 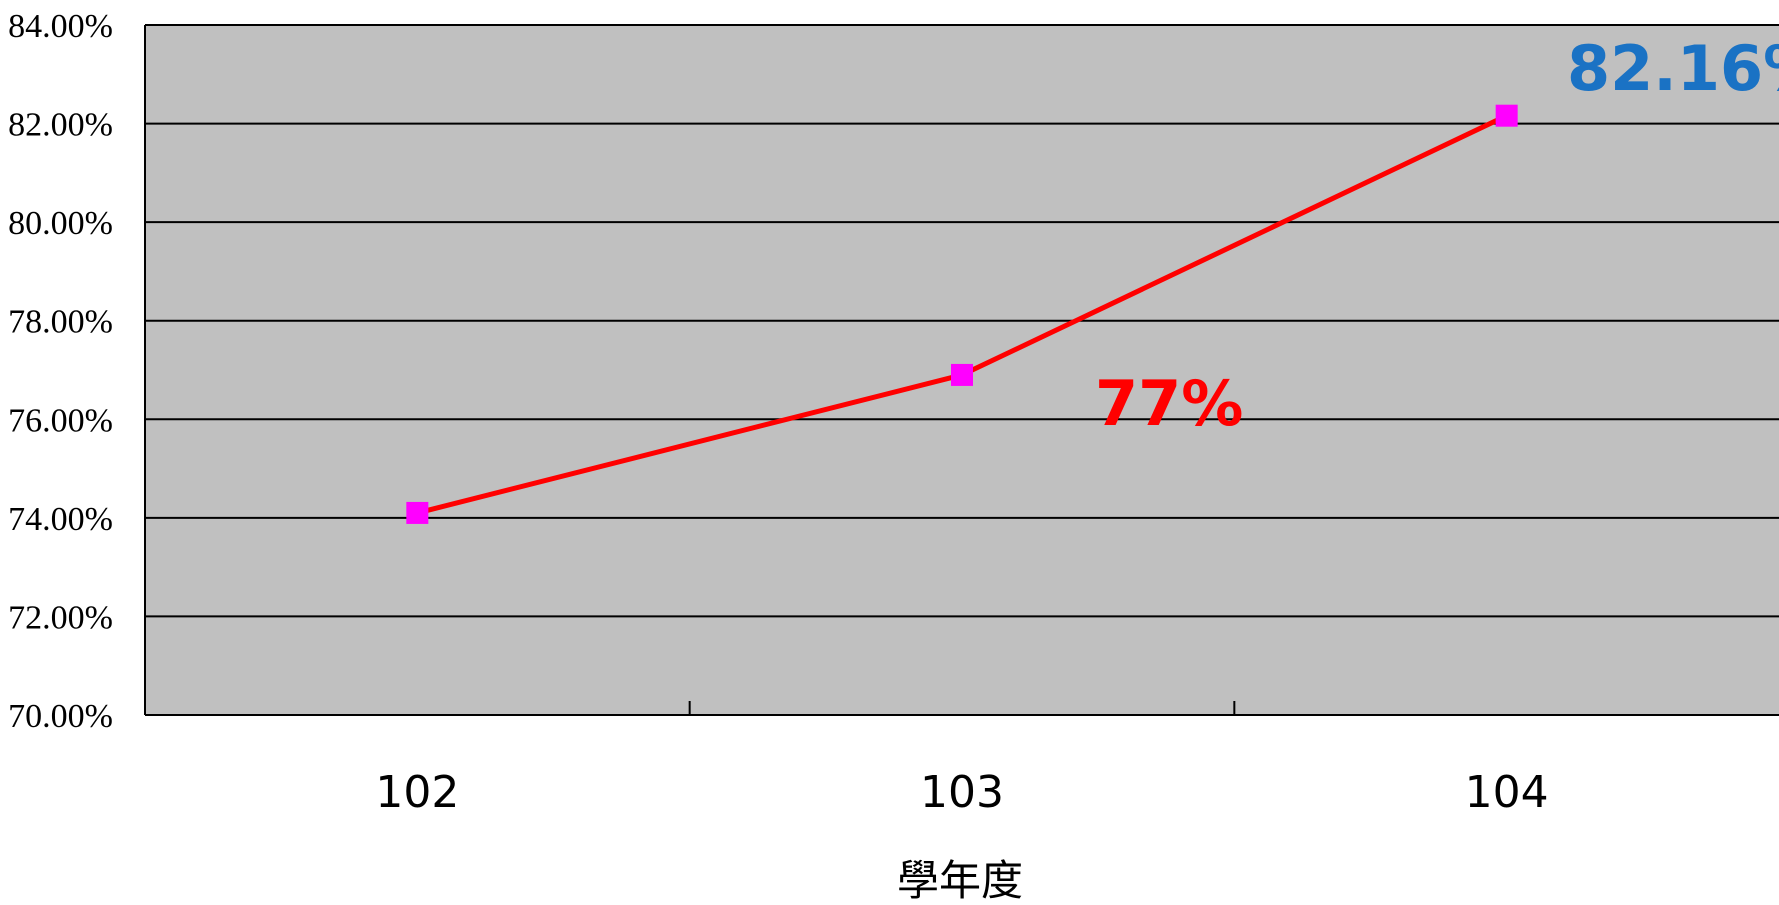 What do you see at coordinates (1673, 68) in the screenshot?
I see `annotation-82-16-percent: 82.16%` at bounding box center [1673, 68].